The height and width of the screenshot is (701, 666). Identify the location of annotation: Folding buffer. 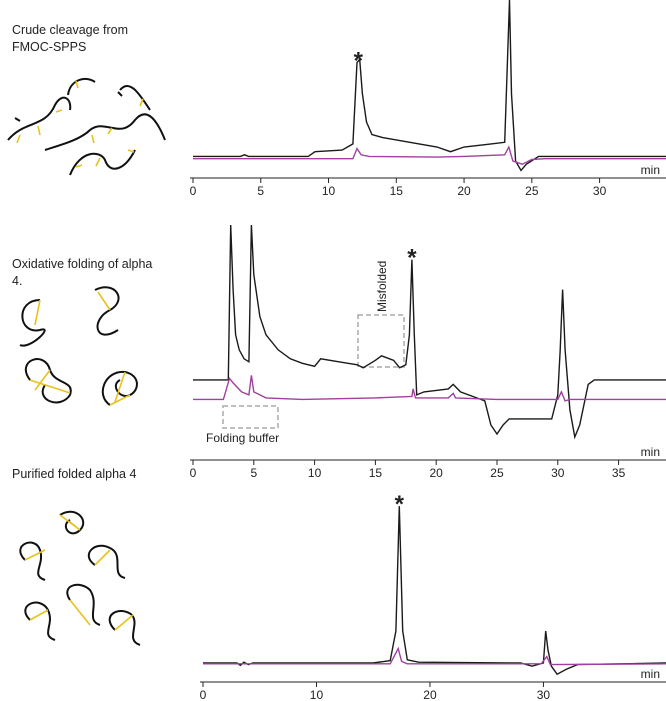
(242, 438).